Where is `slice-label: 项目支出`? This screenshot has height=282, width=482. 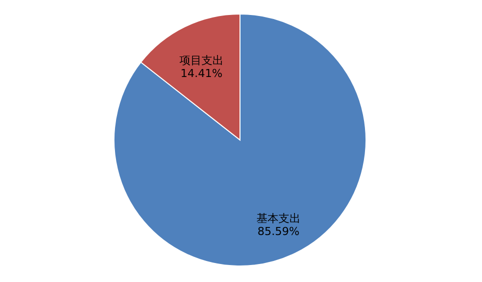
slice-label: 项目支出 is located at coordinates (202, 60).